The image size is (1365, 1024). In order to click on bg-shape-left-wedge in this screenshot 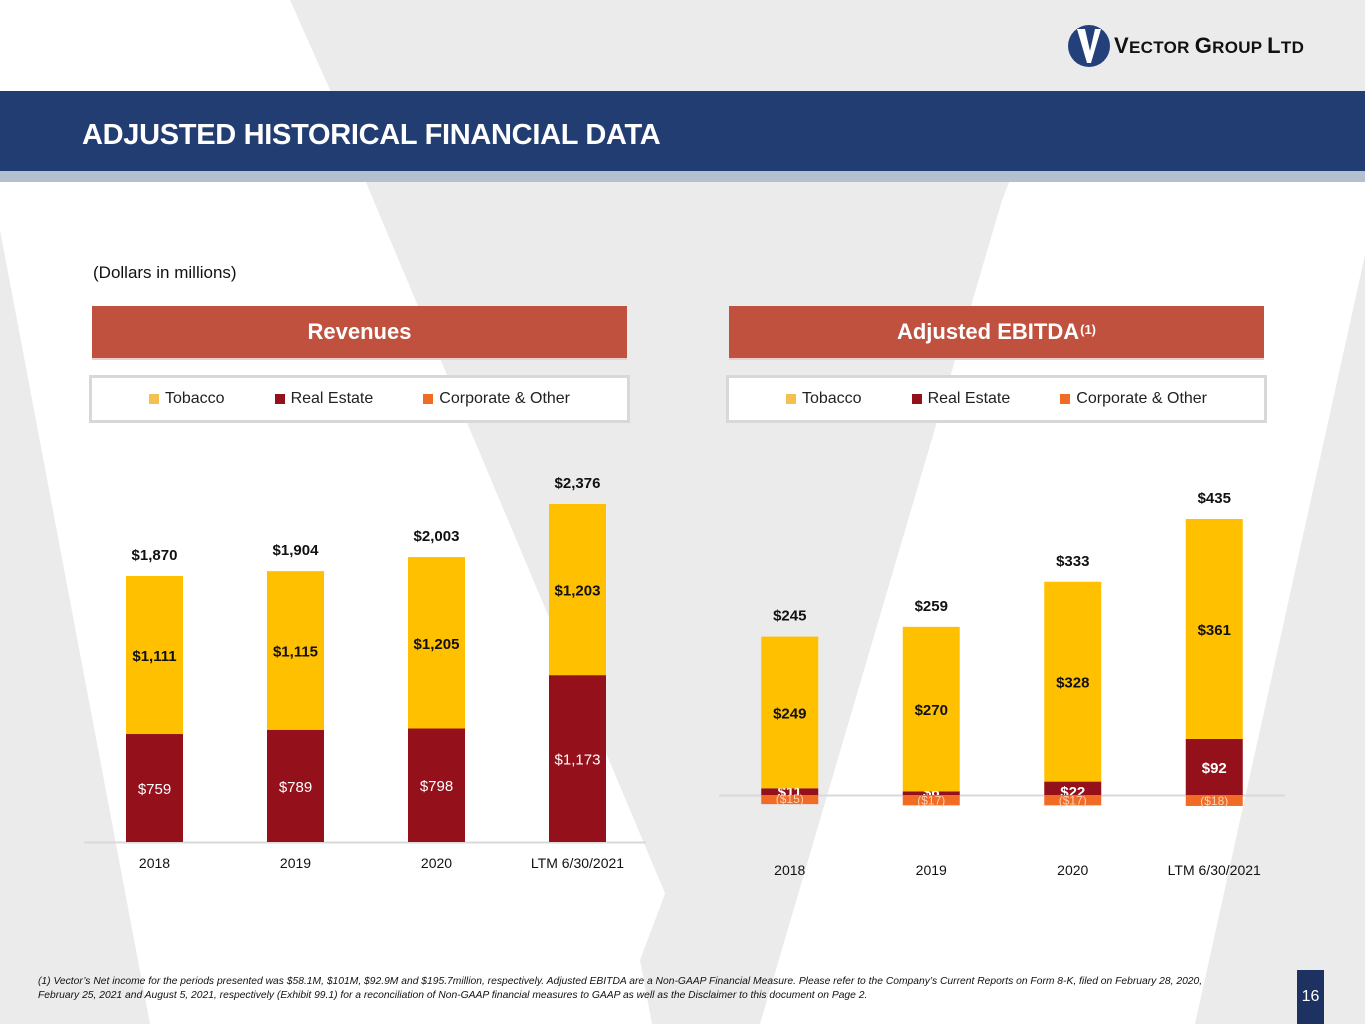, I will do `click(75, 627)`.